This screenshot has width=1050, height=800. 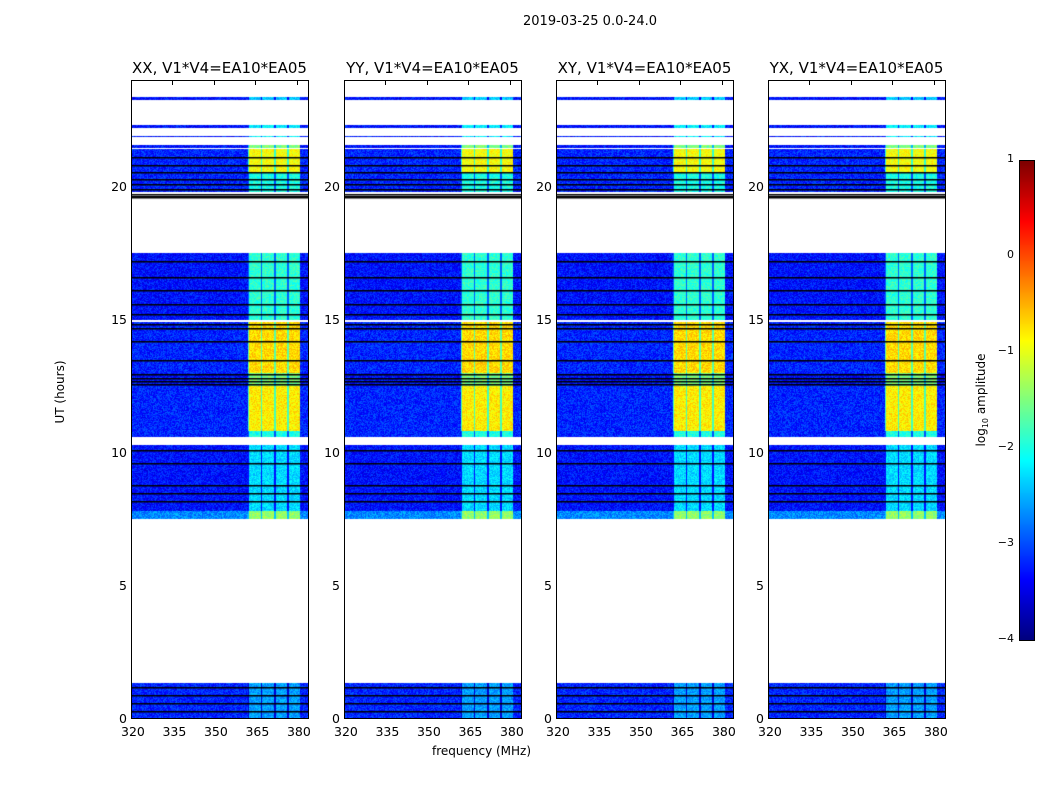 I want to click on colorbar-tick-label: 1, so click(x=1010, y=158).